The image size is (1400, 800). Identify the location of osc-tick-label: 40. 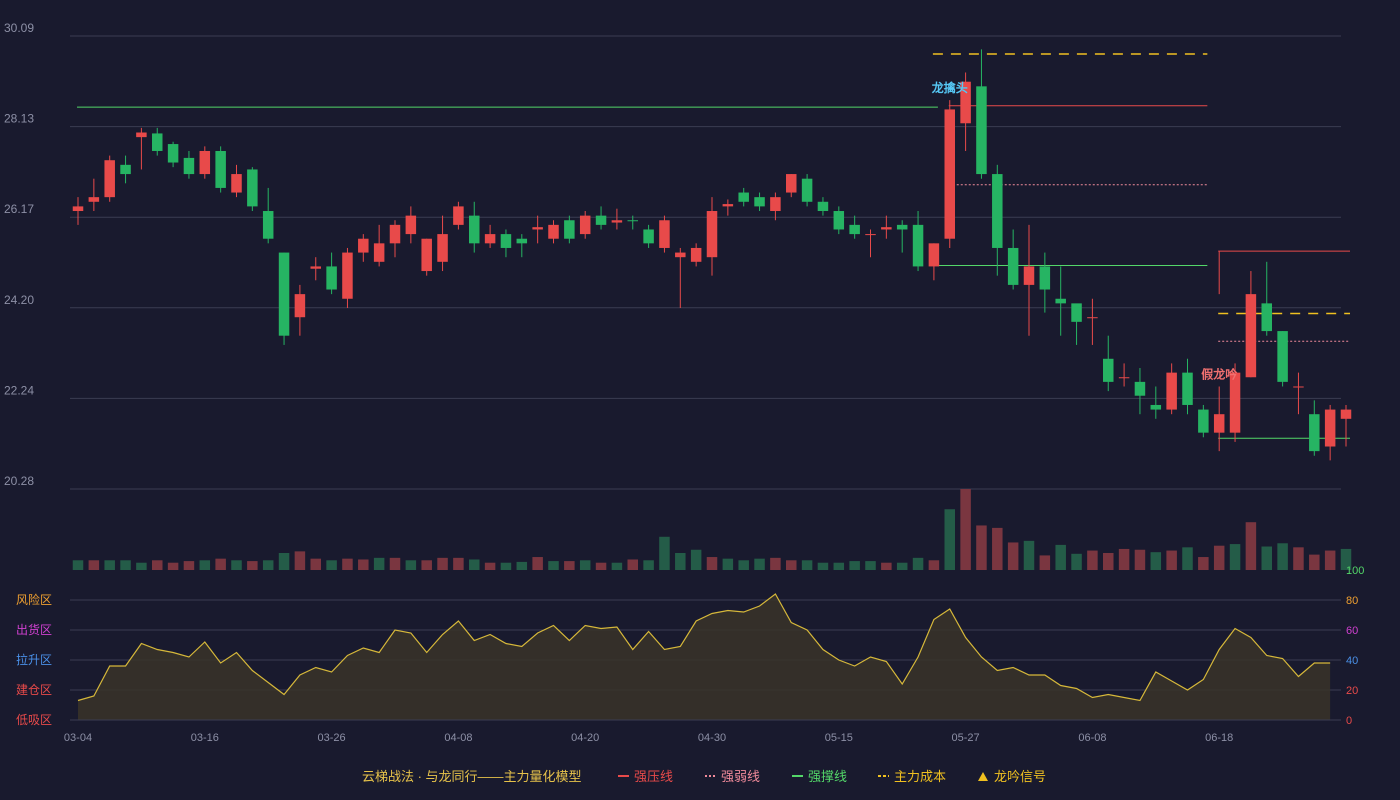
(1352, 661).